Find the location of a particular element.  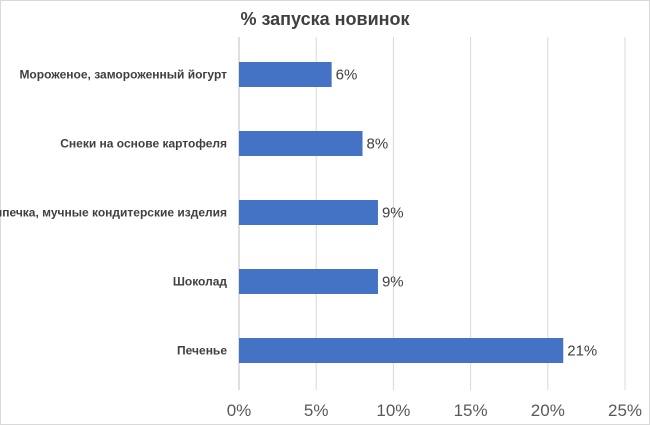

x-tick-label: 0% is located at coordinates (239, 410).